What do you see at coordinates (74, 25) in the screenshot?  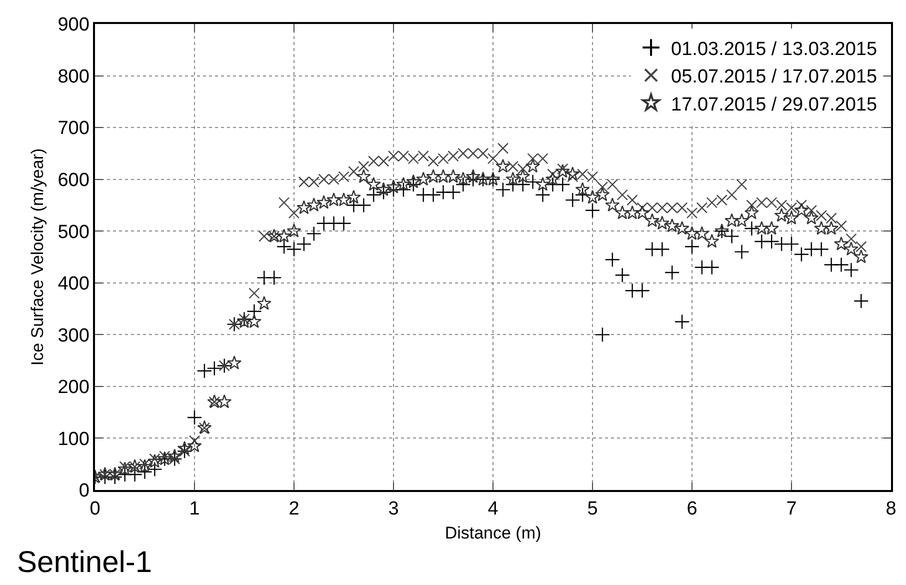 I see `y-tick-label: 900` at bounding box center [74, 25].